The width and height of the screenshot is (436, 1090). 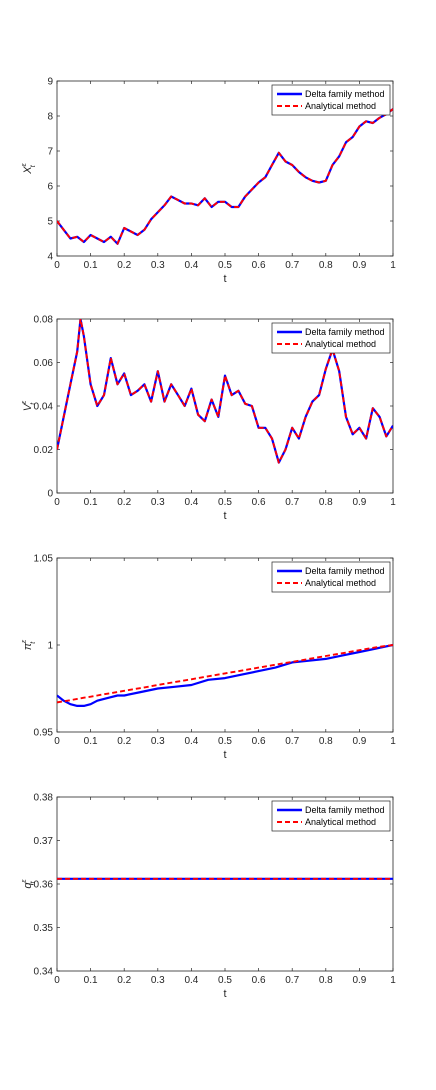 I want to click on y-tick-label: 0.08, so click(x=44, y=320).